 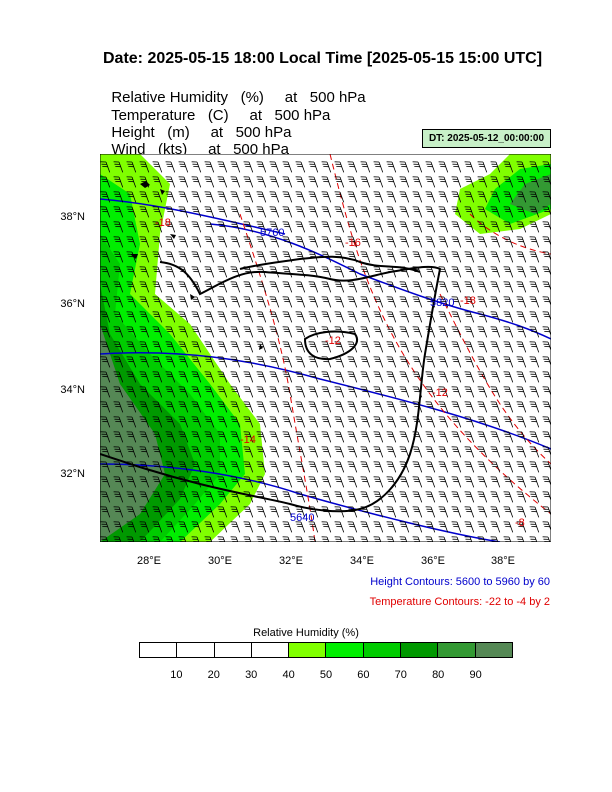 I want to click on colorbar-tick-label: 50, so click(x=326, y=675).